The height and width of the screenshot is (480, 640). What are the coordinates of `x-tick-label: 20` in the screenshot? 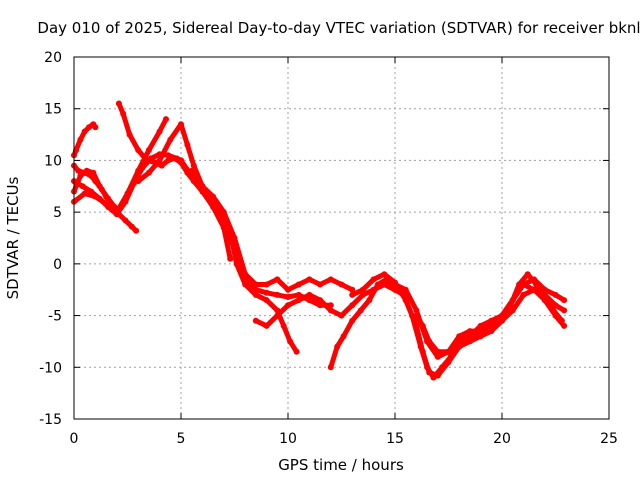 It's located at (502, 439).